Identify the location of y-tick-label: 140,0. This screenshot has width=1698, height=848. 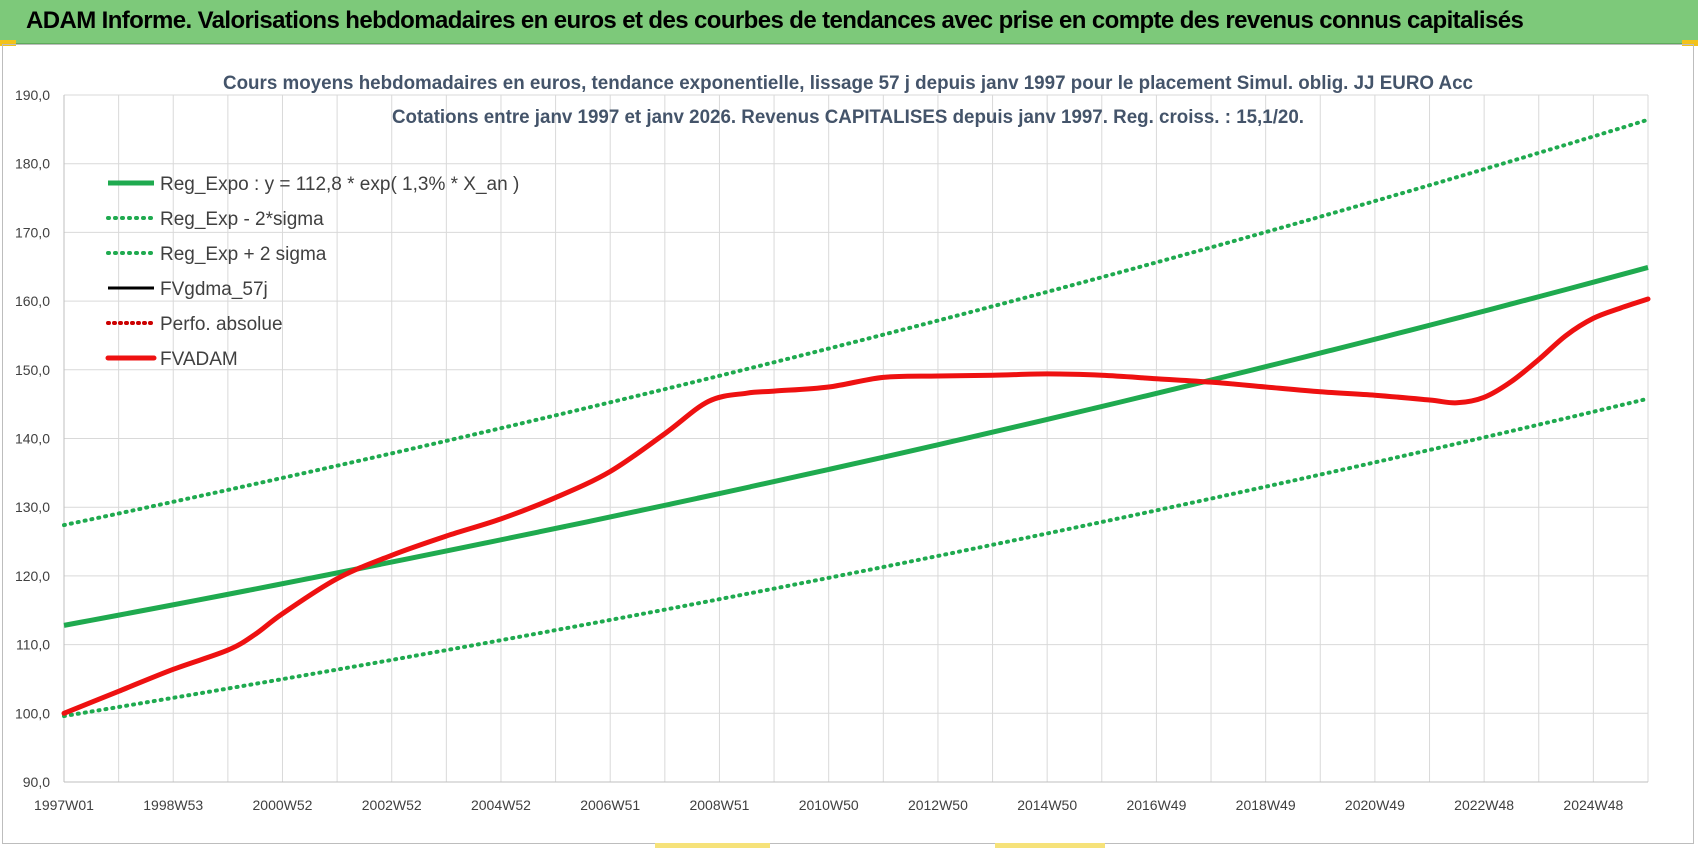
(32, 439).